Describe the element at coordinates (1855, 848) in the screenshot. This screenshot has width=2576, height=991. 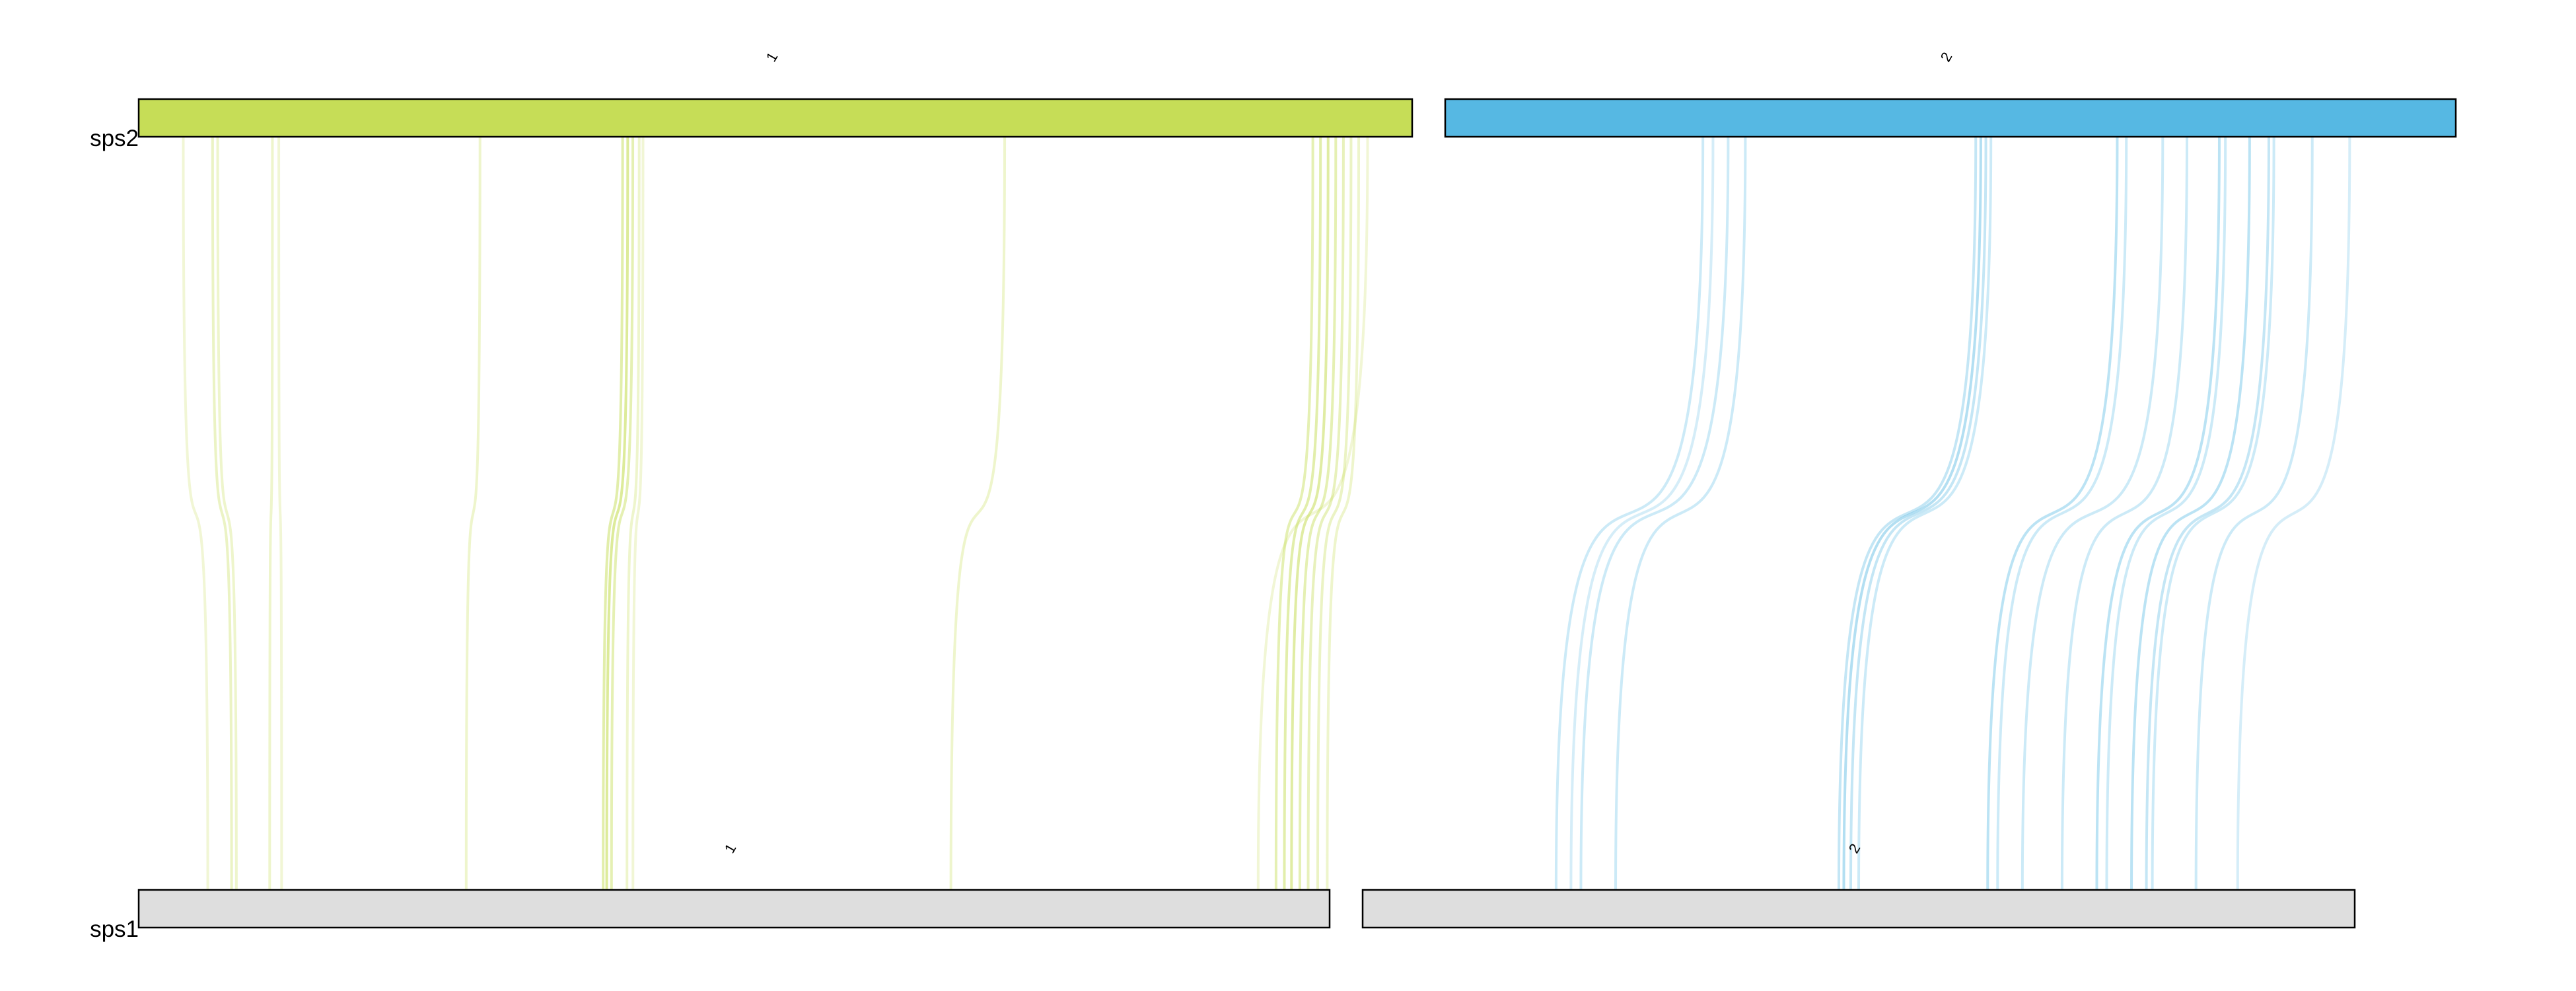
I see `chromosome-label-sps1-2: 2` at that location.